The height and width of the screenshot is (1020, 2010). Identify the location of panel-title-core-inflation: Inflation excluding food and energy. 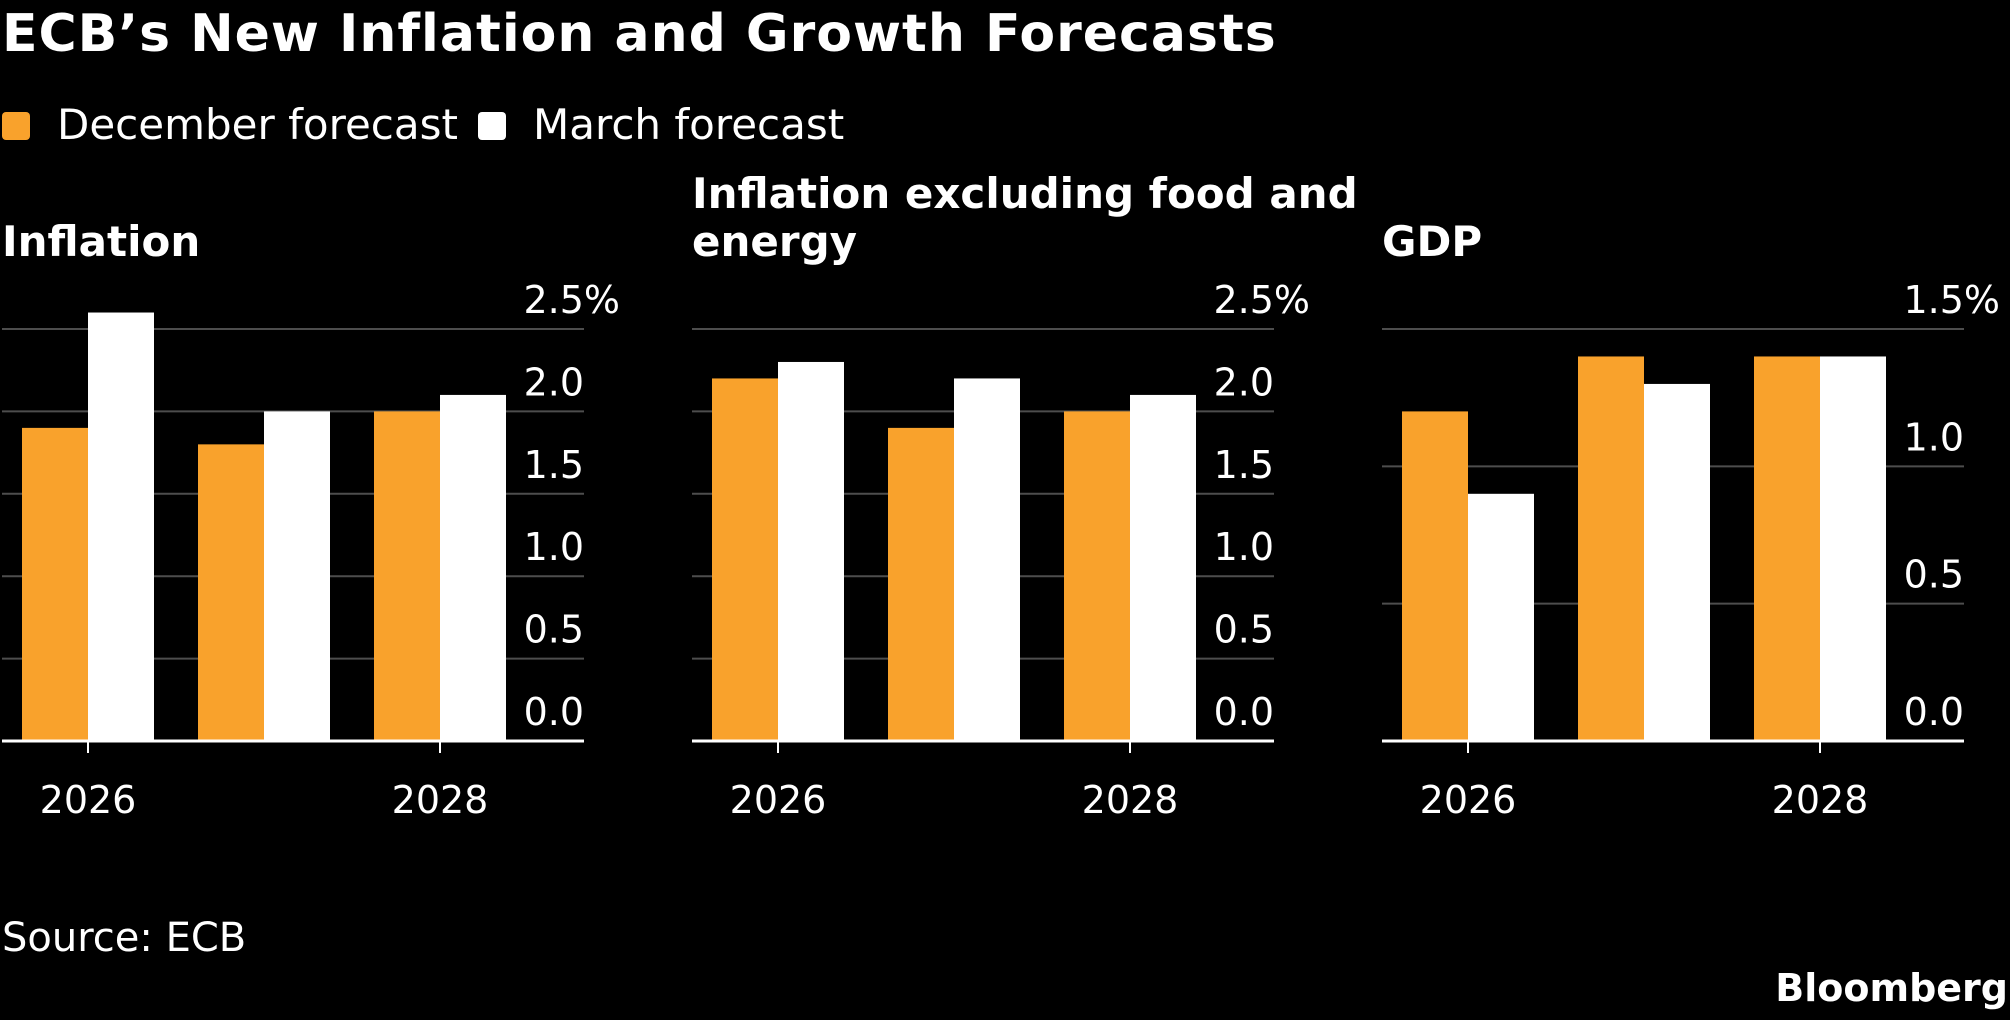
(1025, 218).